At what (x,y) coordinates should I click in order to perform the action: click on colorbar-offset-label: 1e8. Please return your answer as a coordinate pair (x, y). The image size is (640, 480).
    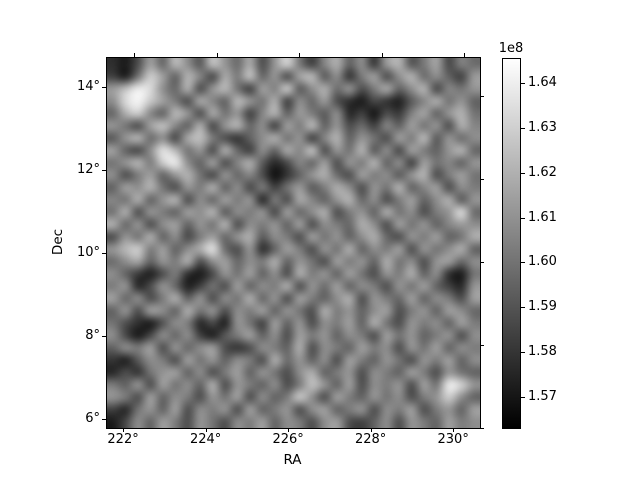
    Looking at the image, I should click on (511, 48).